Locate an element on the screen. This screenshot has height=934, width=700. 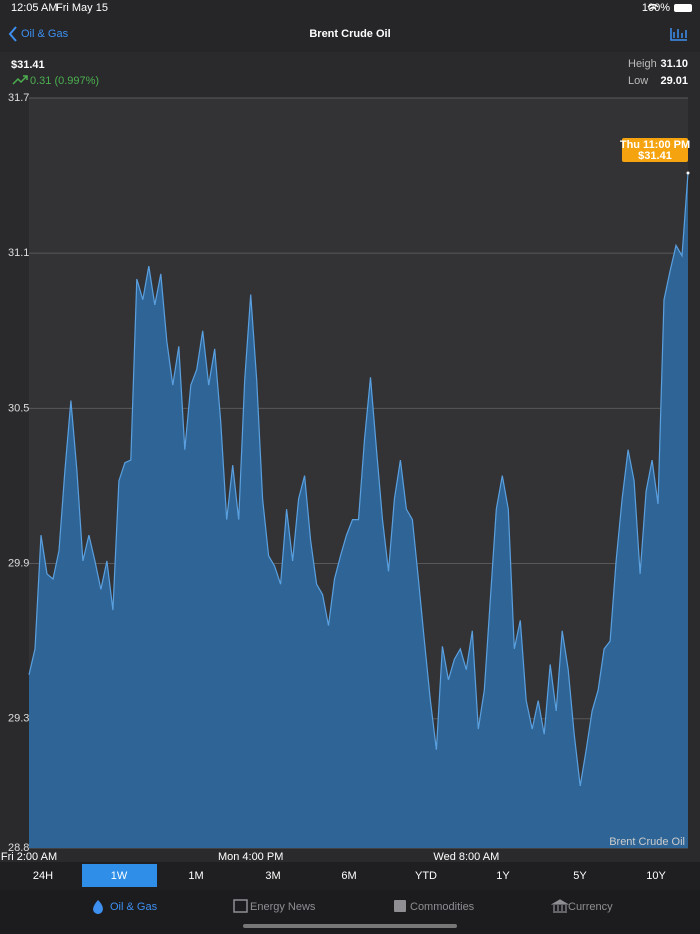
tab-label: Energy News is located at coordinates (283, 907).